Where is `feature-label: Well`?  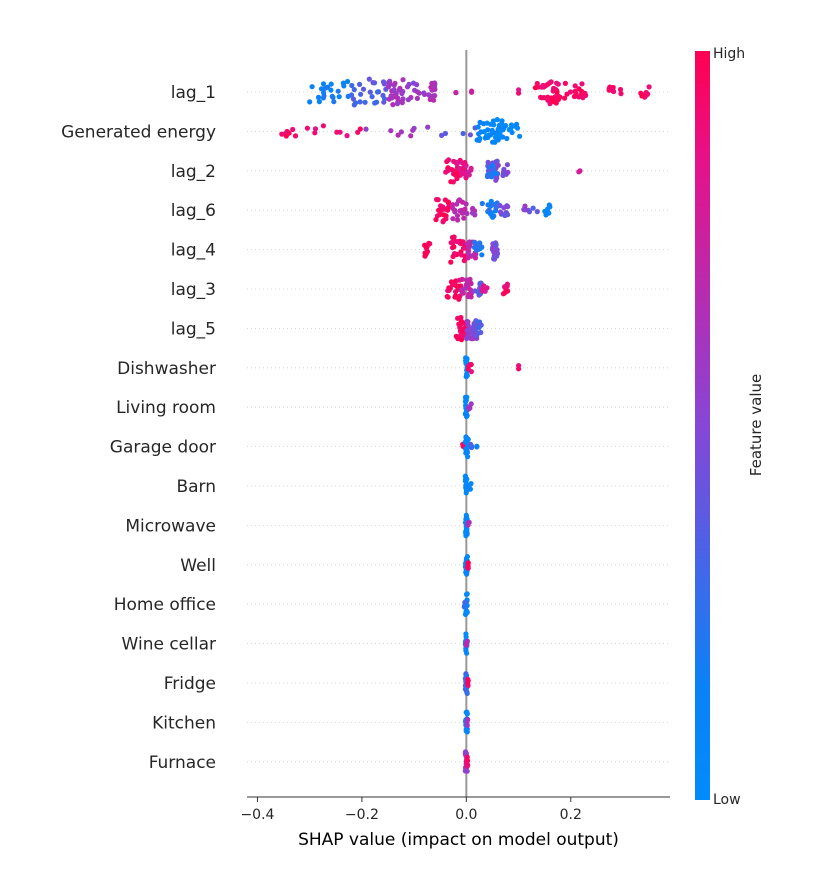
feature-label: Well is located at coordinates (198, 566).